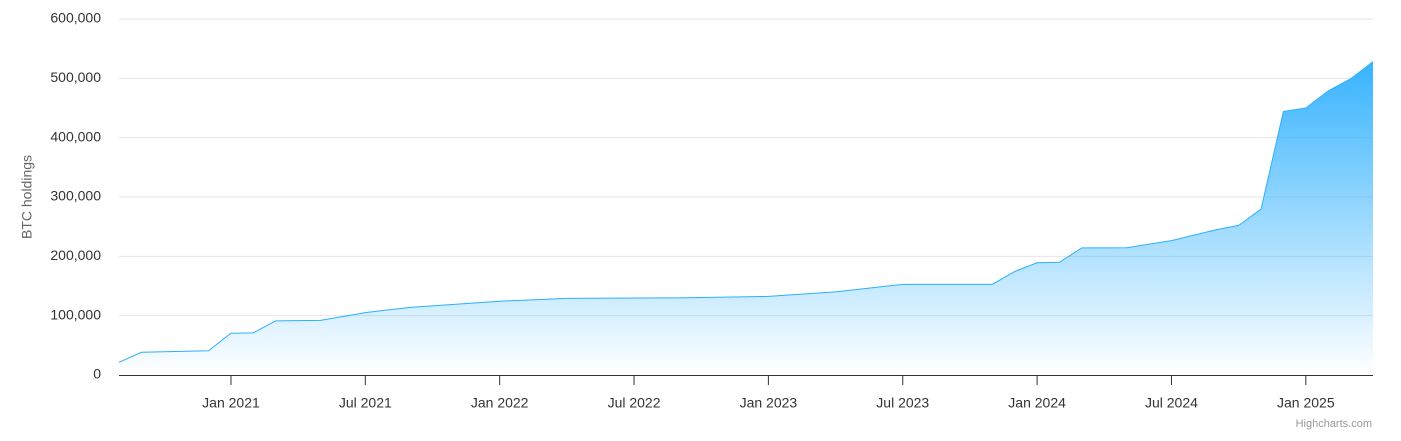 This screenshot has width=1401, height=441. I want to click on y-tick-label: 500,000, so click(75, 77).